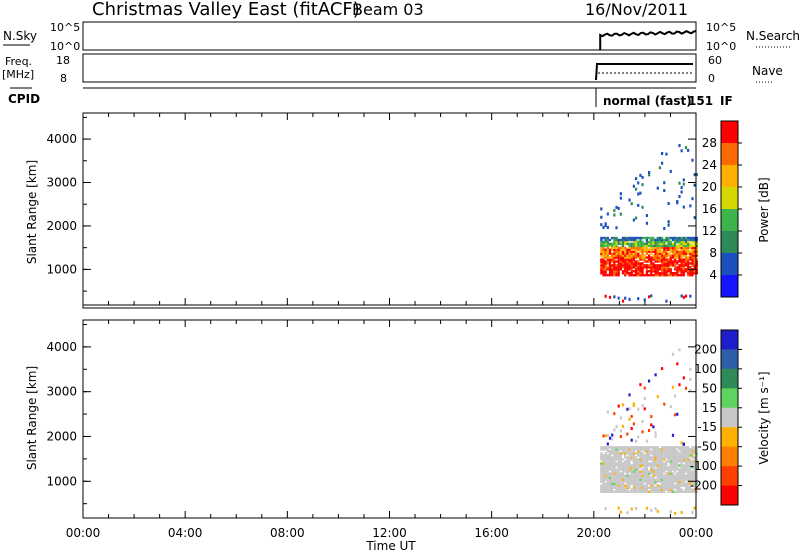 This screenshot has height=554, width=800. Describe the element at coordinates (705, 369) in the screenshot. I see `velocity-colorbar-label: 100` at that location.